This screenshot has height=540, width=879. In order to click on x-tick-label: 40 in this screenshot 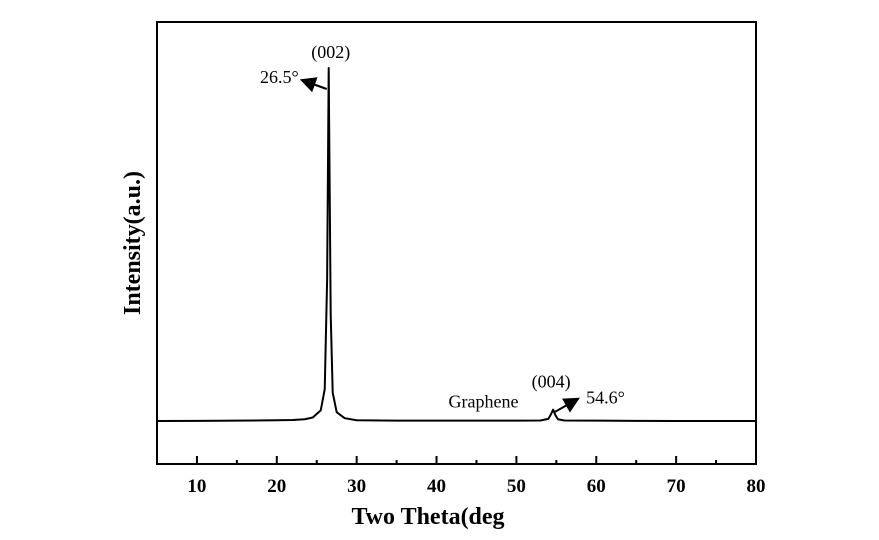, I will do `click(436, 486)`.